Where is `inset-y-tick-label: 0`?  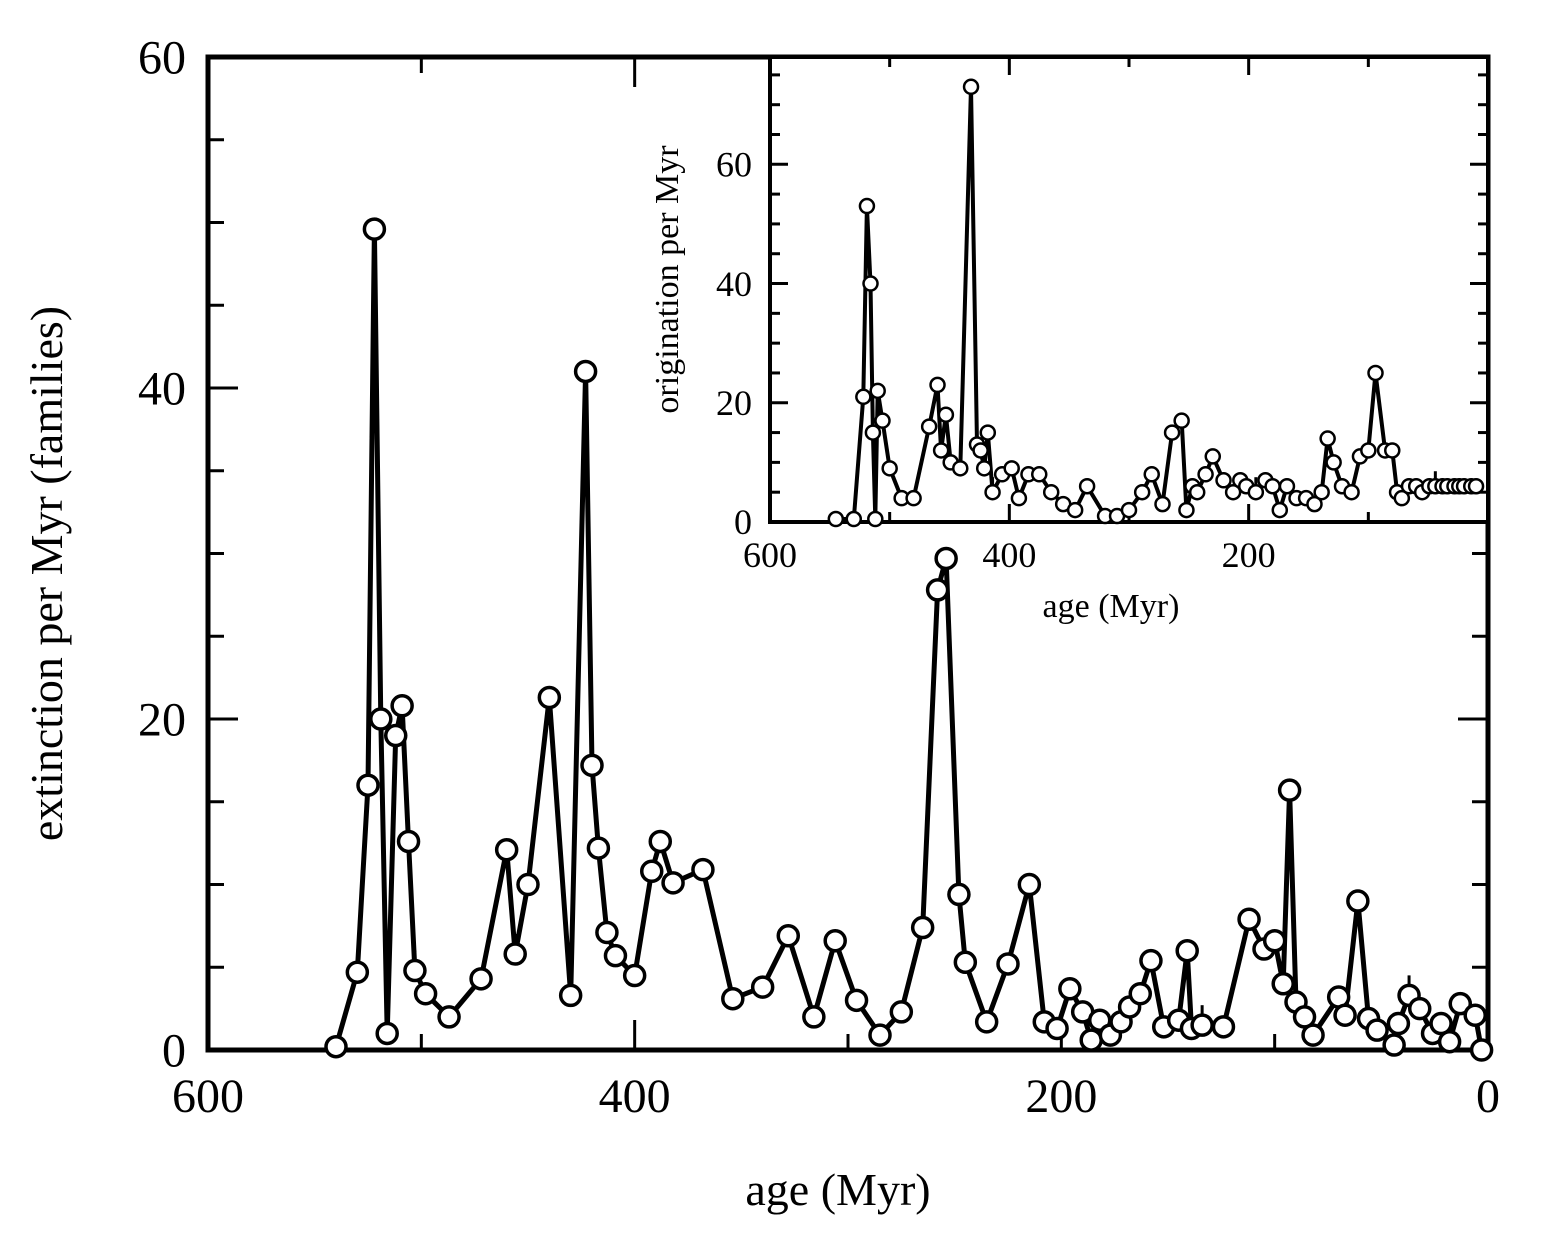
inset-y-tick-label: 0 is located at coordinates (743, 522).